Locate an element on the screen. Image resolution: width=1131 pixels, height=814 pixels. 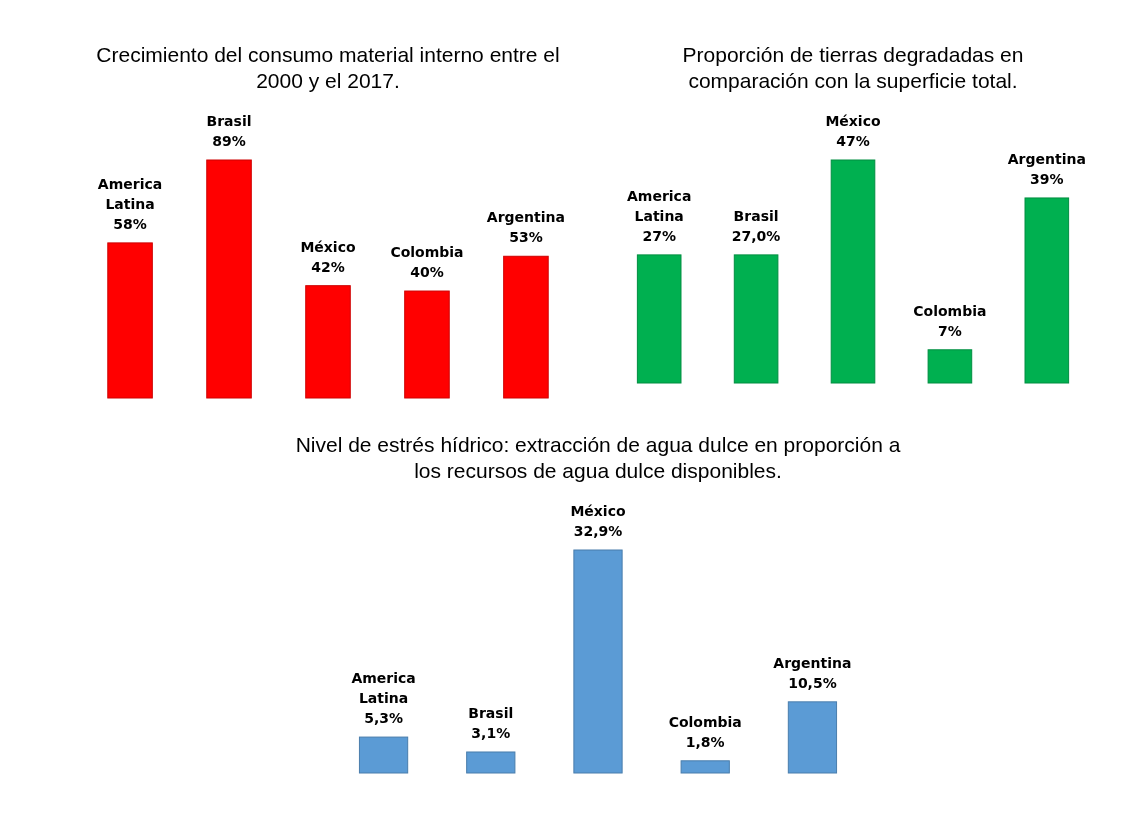
data-label: 27,0% is located at coordinates (756, 235).